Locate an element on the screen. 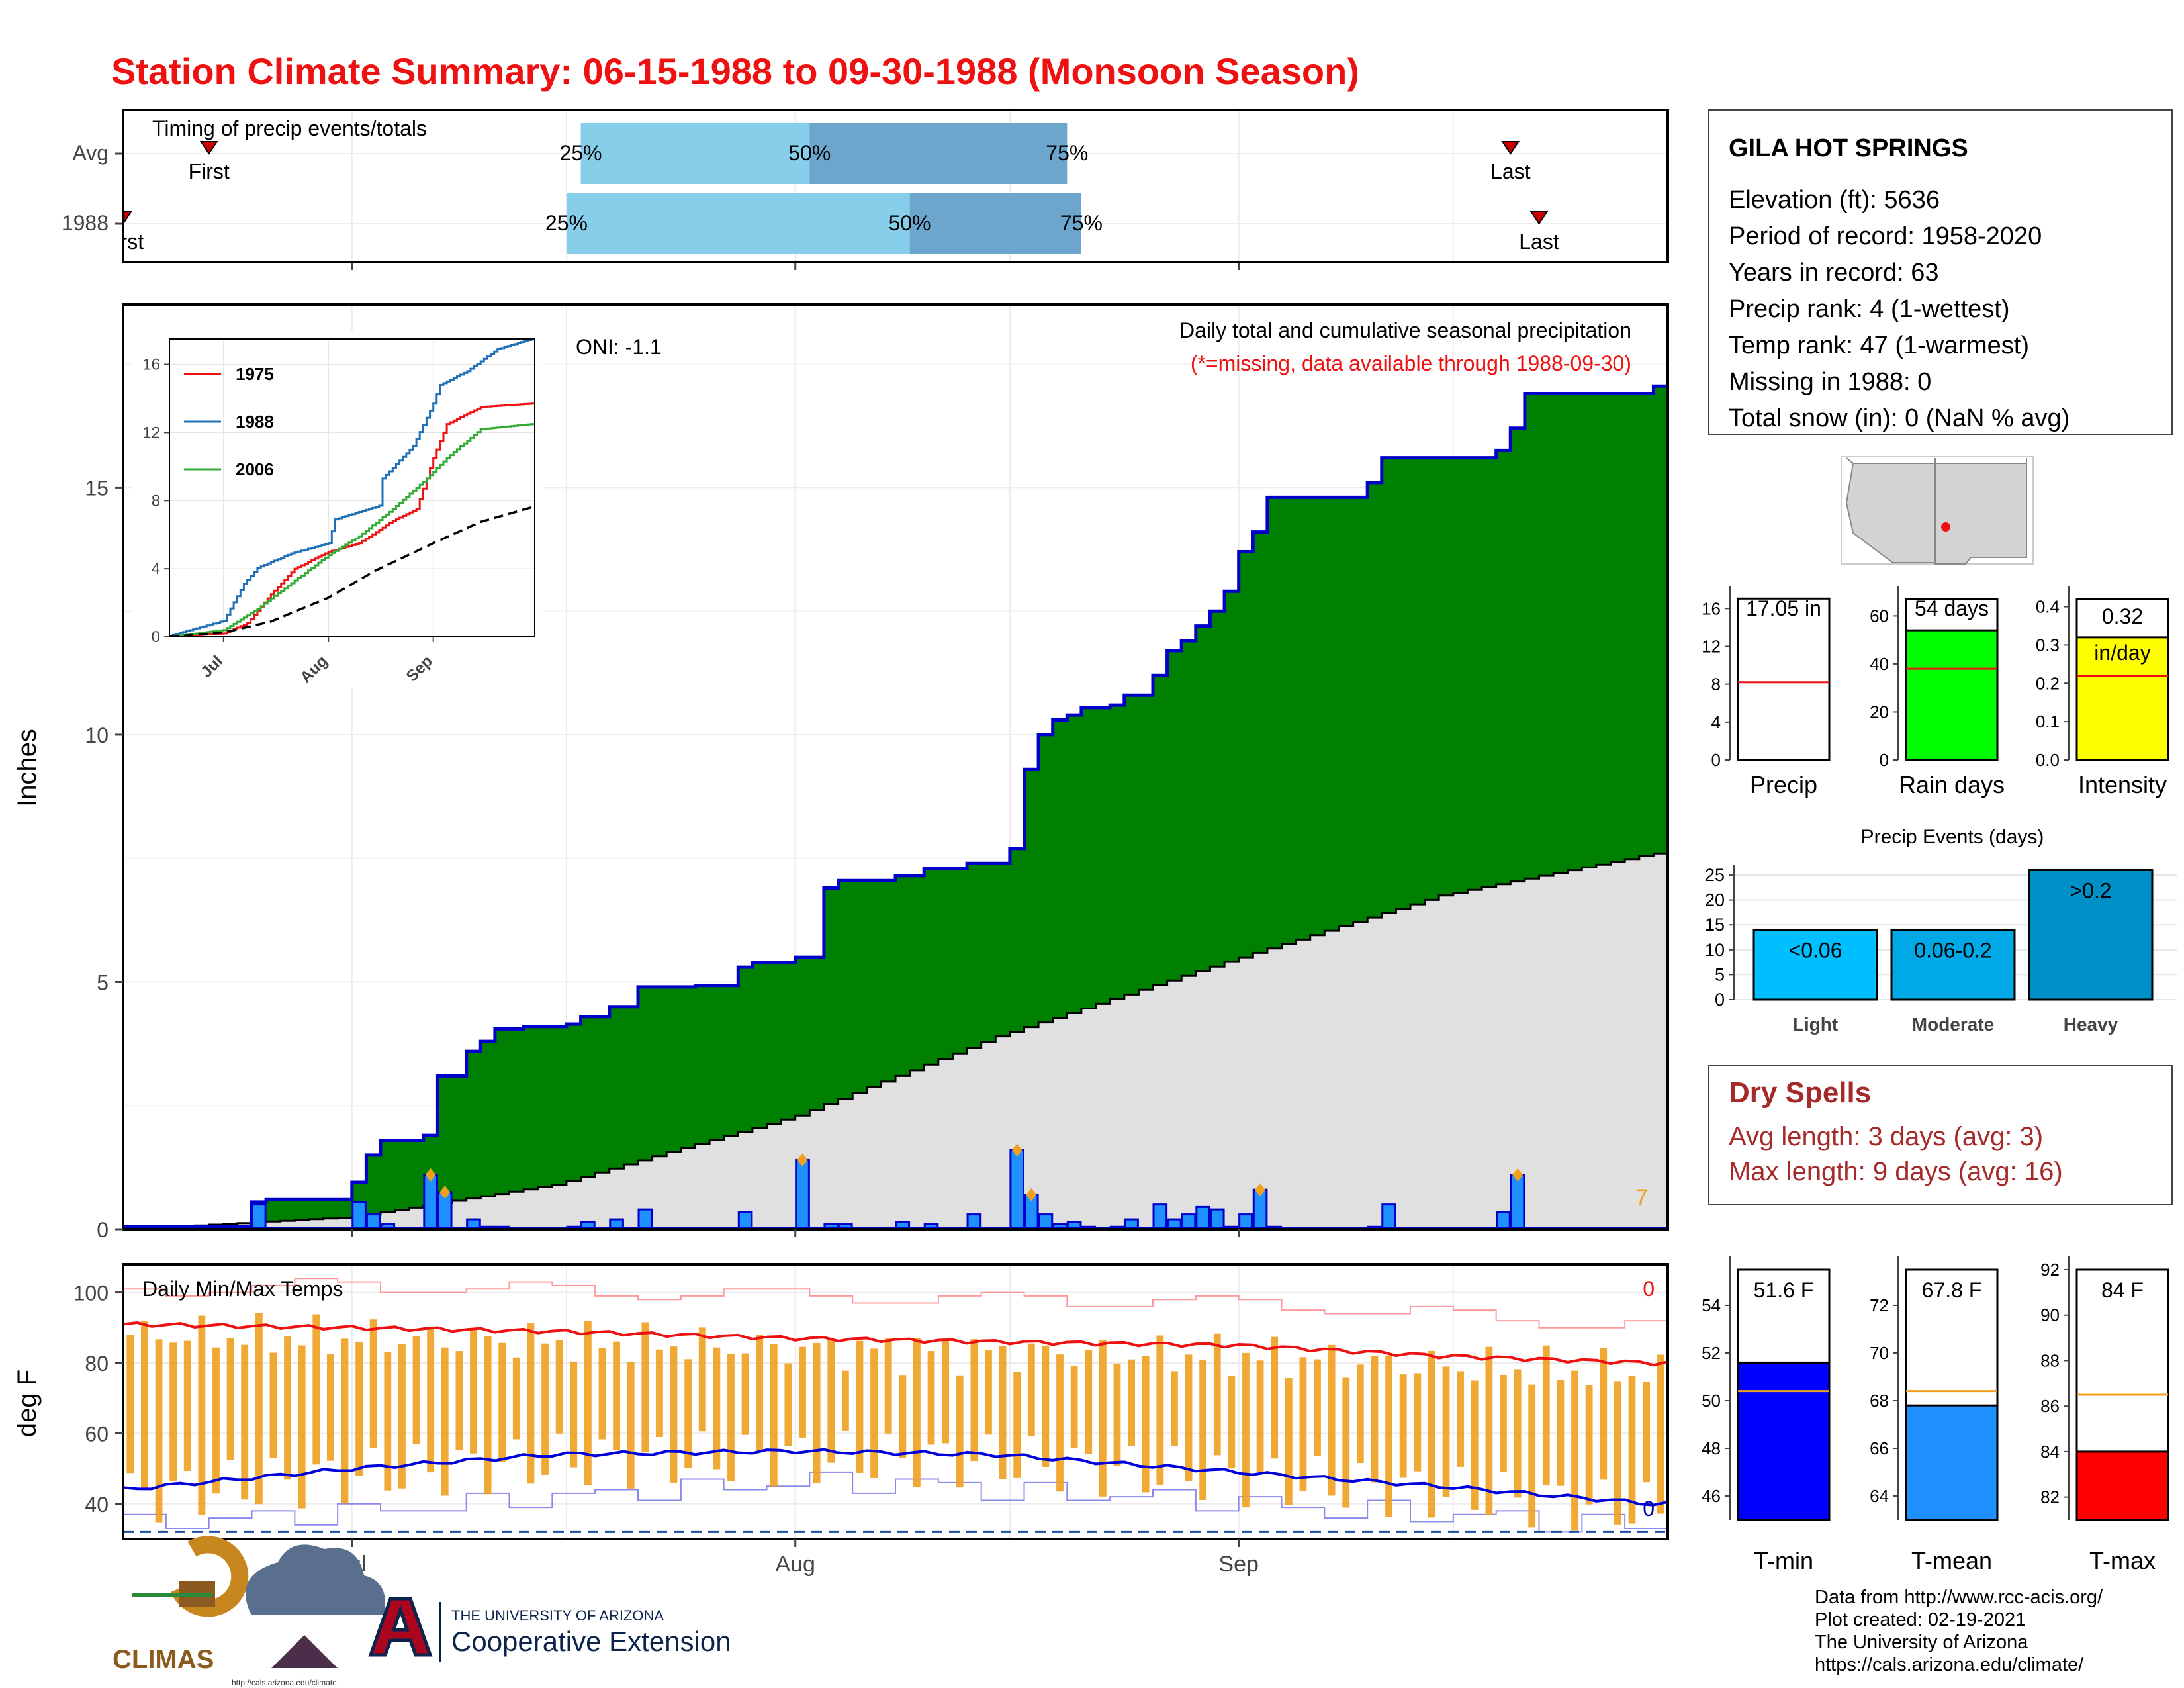 The width and height of the screenshot is (2184, 1688). station-elevation: Elevation (ft): 5636 is located at coordinates (1834, 200).